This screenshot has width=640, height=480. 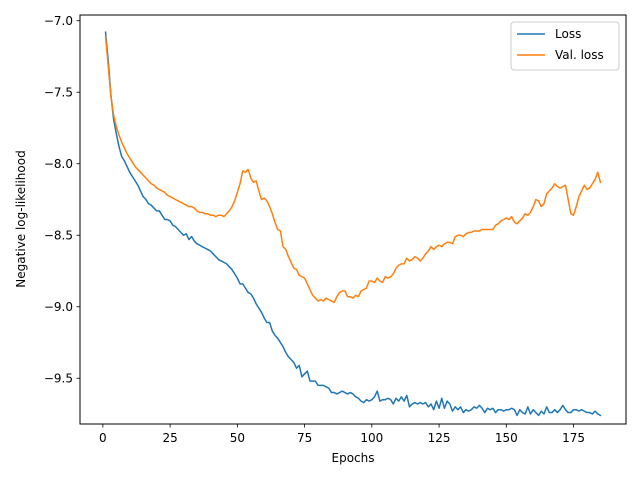 I want to click on y-tick-label: −7.0, so click(x=58, y=21).